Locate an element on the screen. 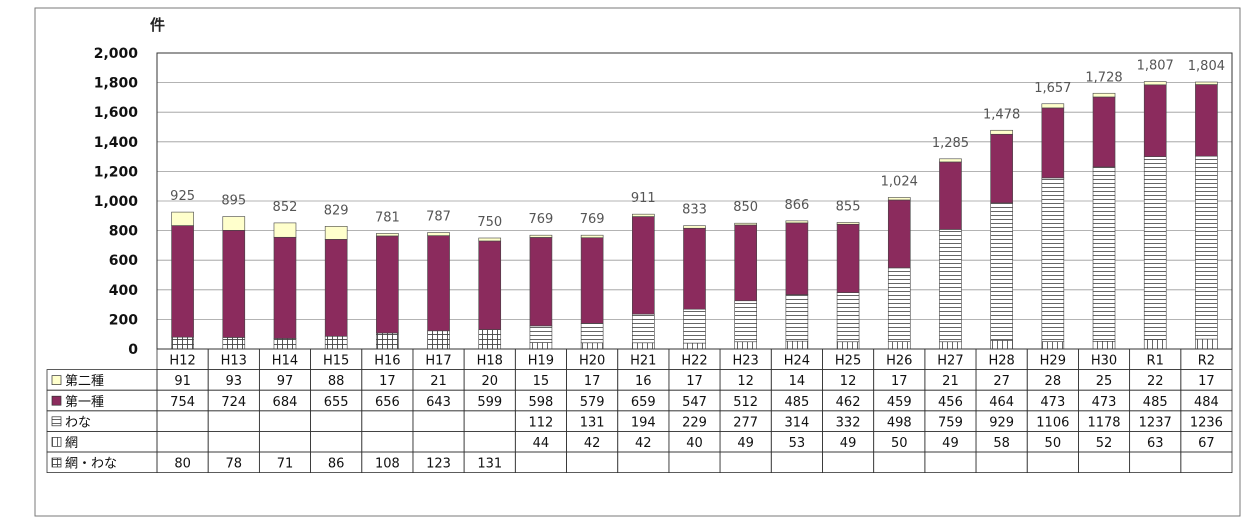  table-value: 27 is located at coordinates (1001, 381).